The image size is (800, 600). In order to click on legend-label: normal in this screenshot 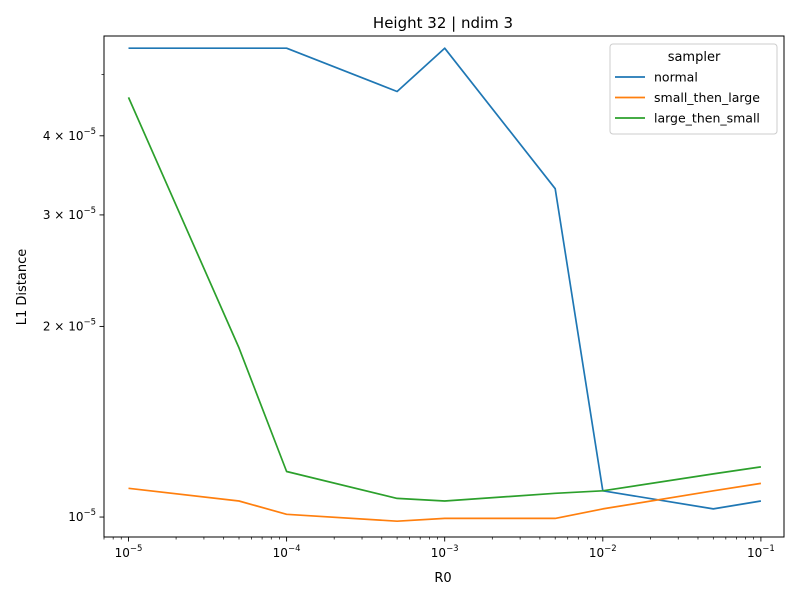, I will do `click(676, 77)`.